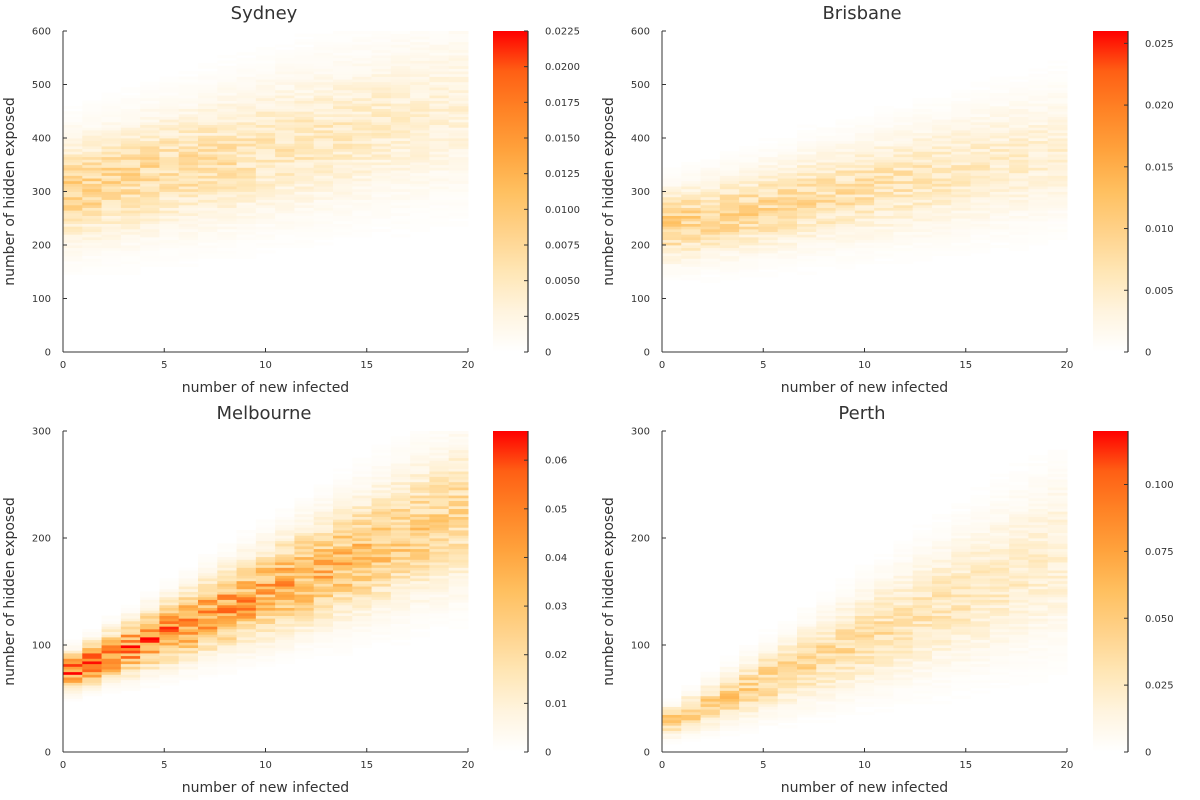 The width and height of the screenshot is (1200, 800). Describe the element at coordinates (640, 192) in the screenshot. I see `y-tick-label: 300` at that location.